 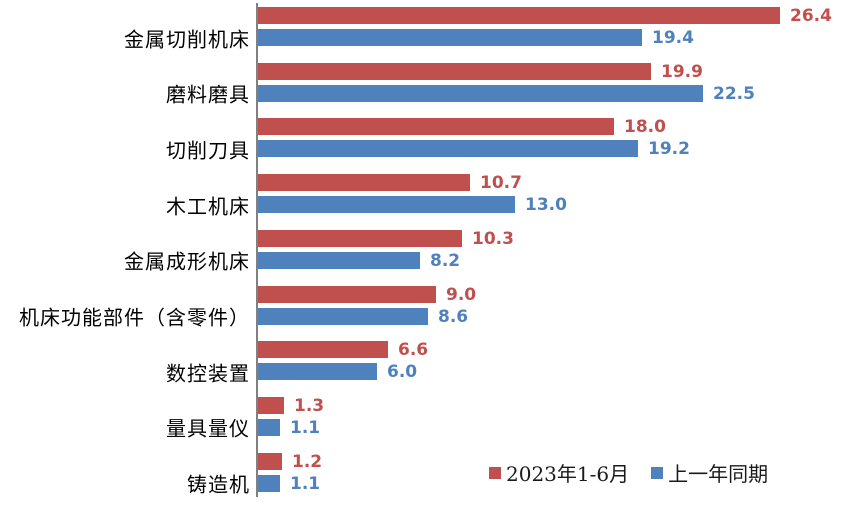 I want to click on legend-swatch-red-icon, so click(x=495, y=472).